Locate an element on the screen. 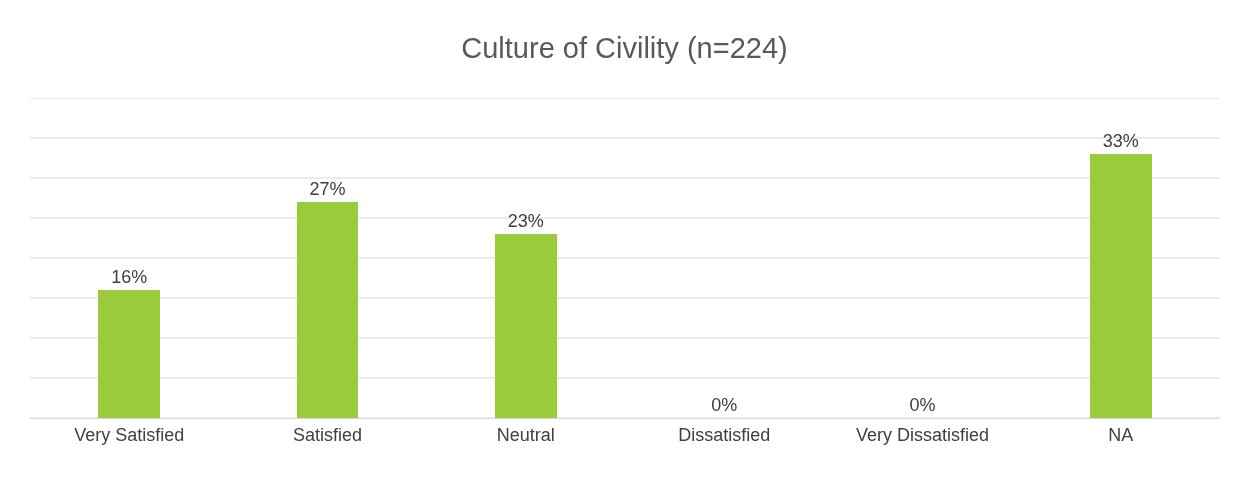 The height and width of the screenshot is (479, 1249). x-tick-label: Very Satisfied is located at coordinates (129, 434).